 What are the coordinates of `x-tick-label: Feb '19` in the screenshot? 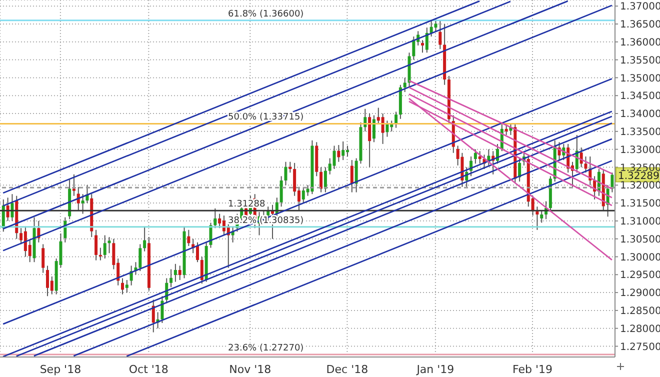 It's located at (532, 369).